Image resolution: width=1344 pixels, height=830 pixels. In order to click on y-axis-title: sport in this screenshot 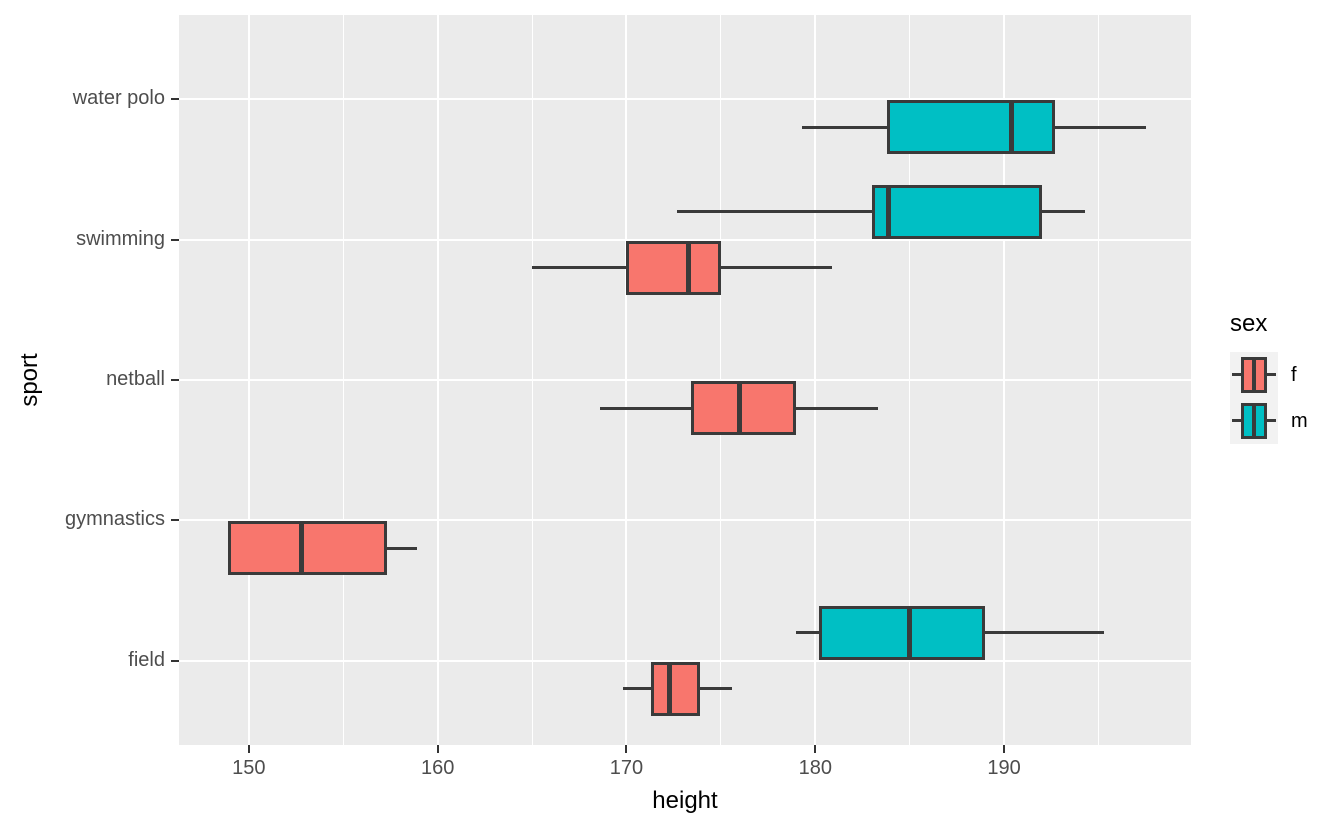, I will do `click(29, 380)`.